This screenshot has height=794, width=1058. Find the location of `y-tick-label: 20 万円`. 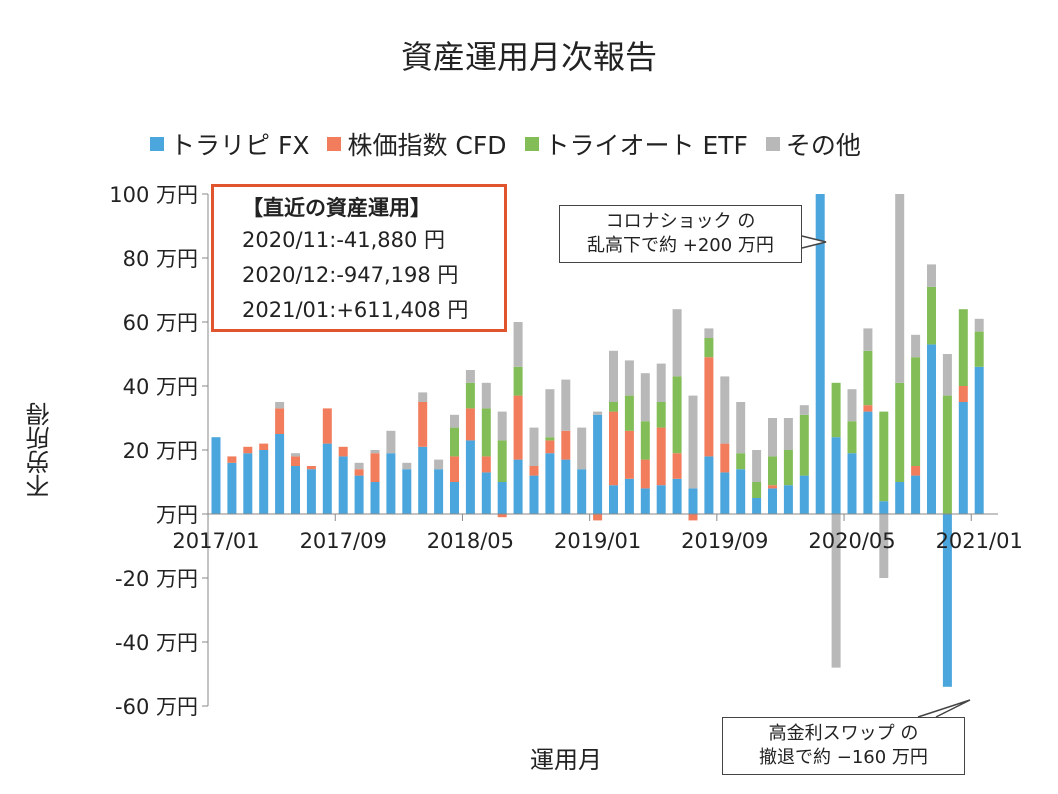

y-tick-label: 20 万円 is located at coordinates (160, 451).